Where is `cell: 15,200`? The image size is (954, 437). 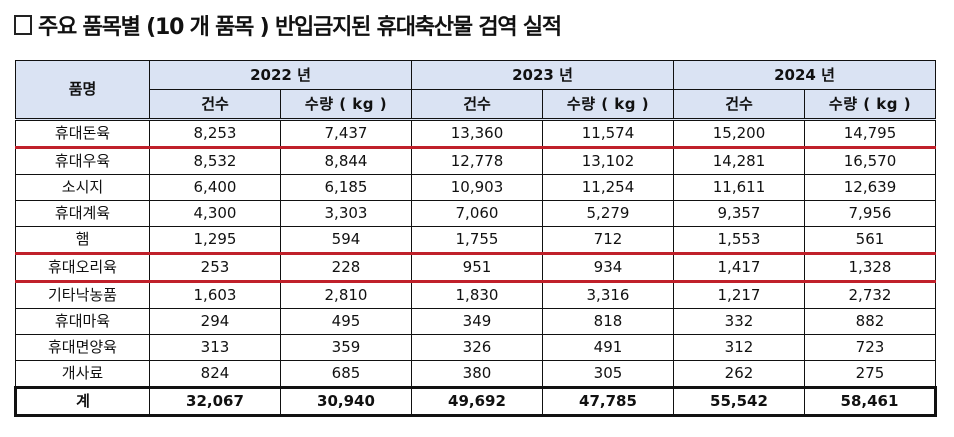
cell: 15,200 is located at coordinates (739, 134).